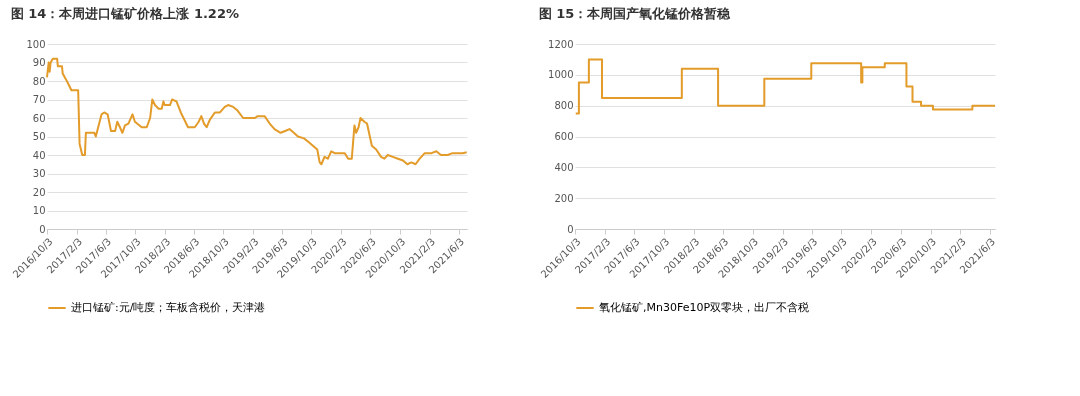 The image size is (1080, 396). What do you see at coordinates (564, 106) in the screenshot?
I see `y-tick-label: 800` at bounding box center [564, 106].